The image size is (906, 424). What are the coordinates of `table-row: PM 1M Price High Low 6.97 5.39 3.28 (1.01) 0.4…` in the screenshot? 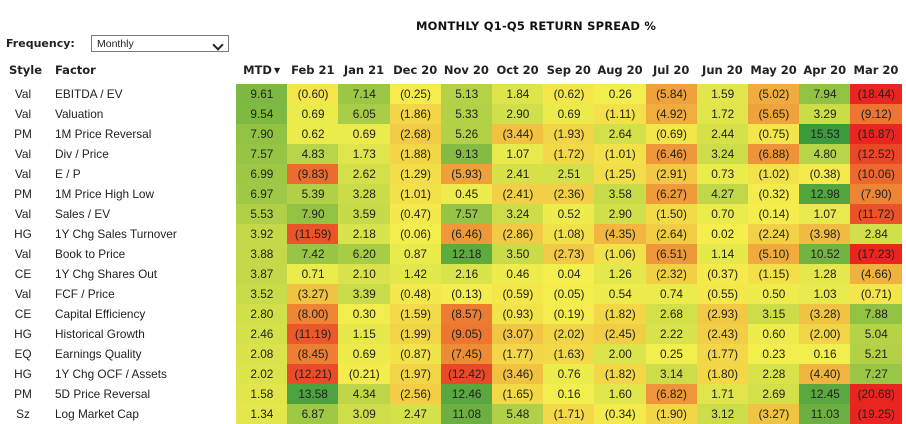 It's located at (453, 194).